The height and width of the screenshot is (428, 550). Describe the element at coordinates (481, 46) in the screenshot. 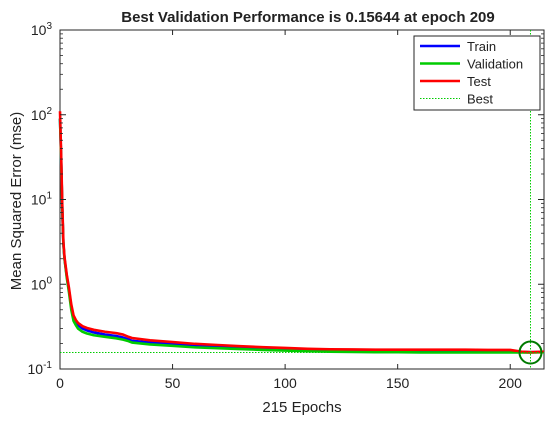

I see `legend-label-train: Train` at that location.